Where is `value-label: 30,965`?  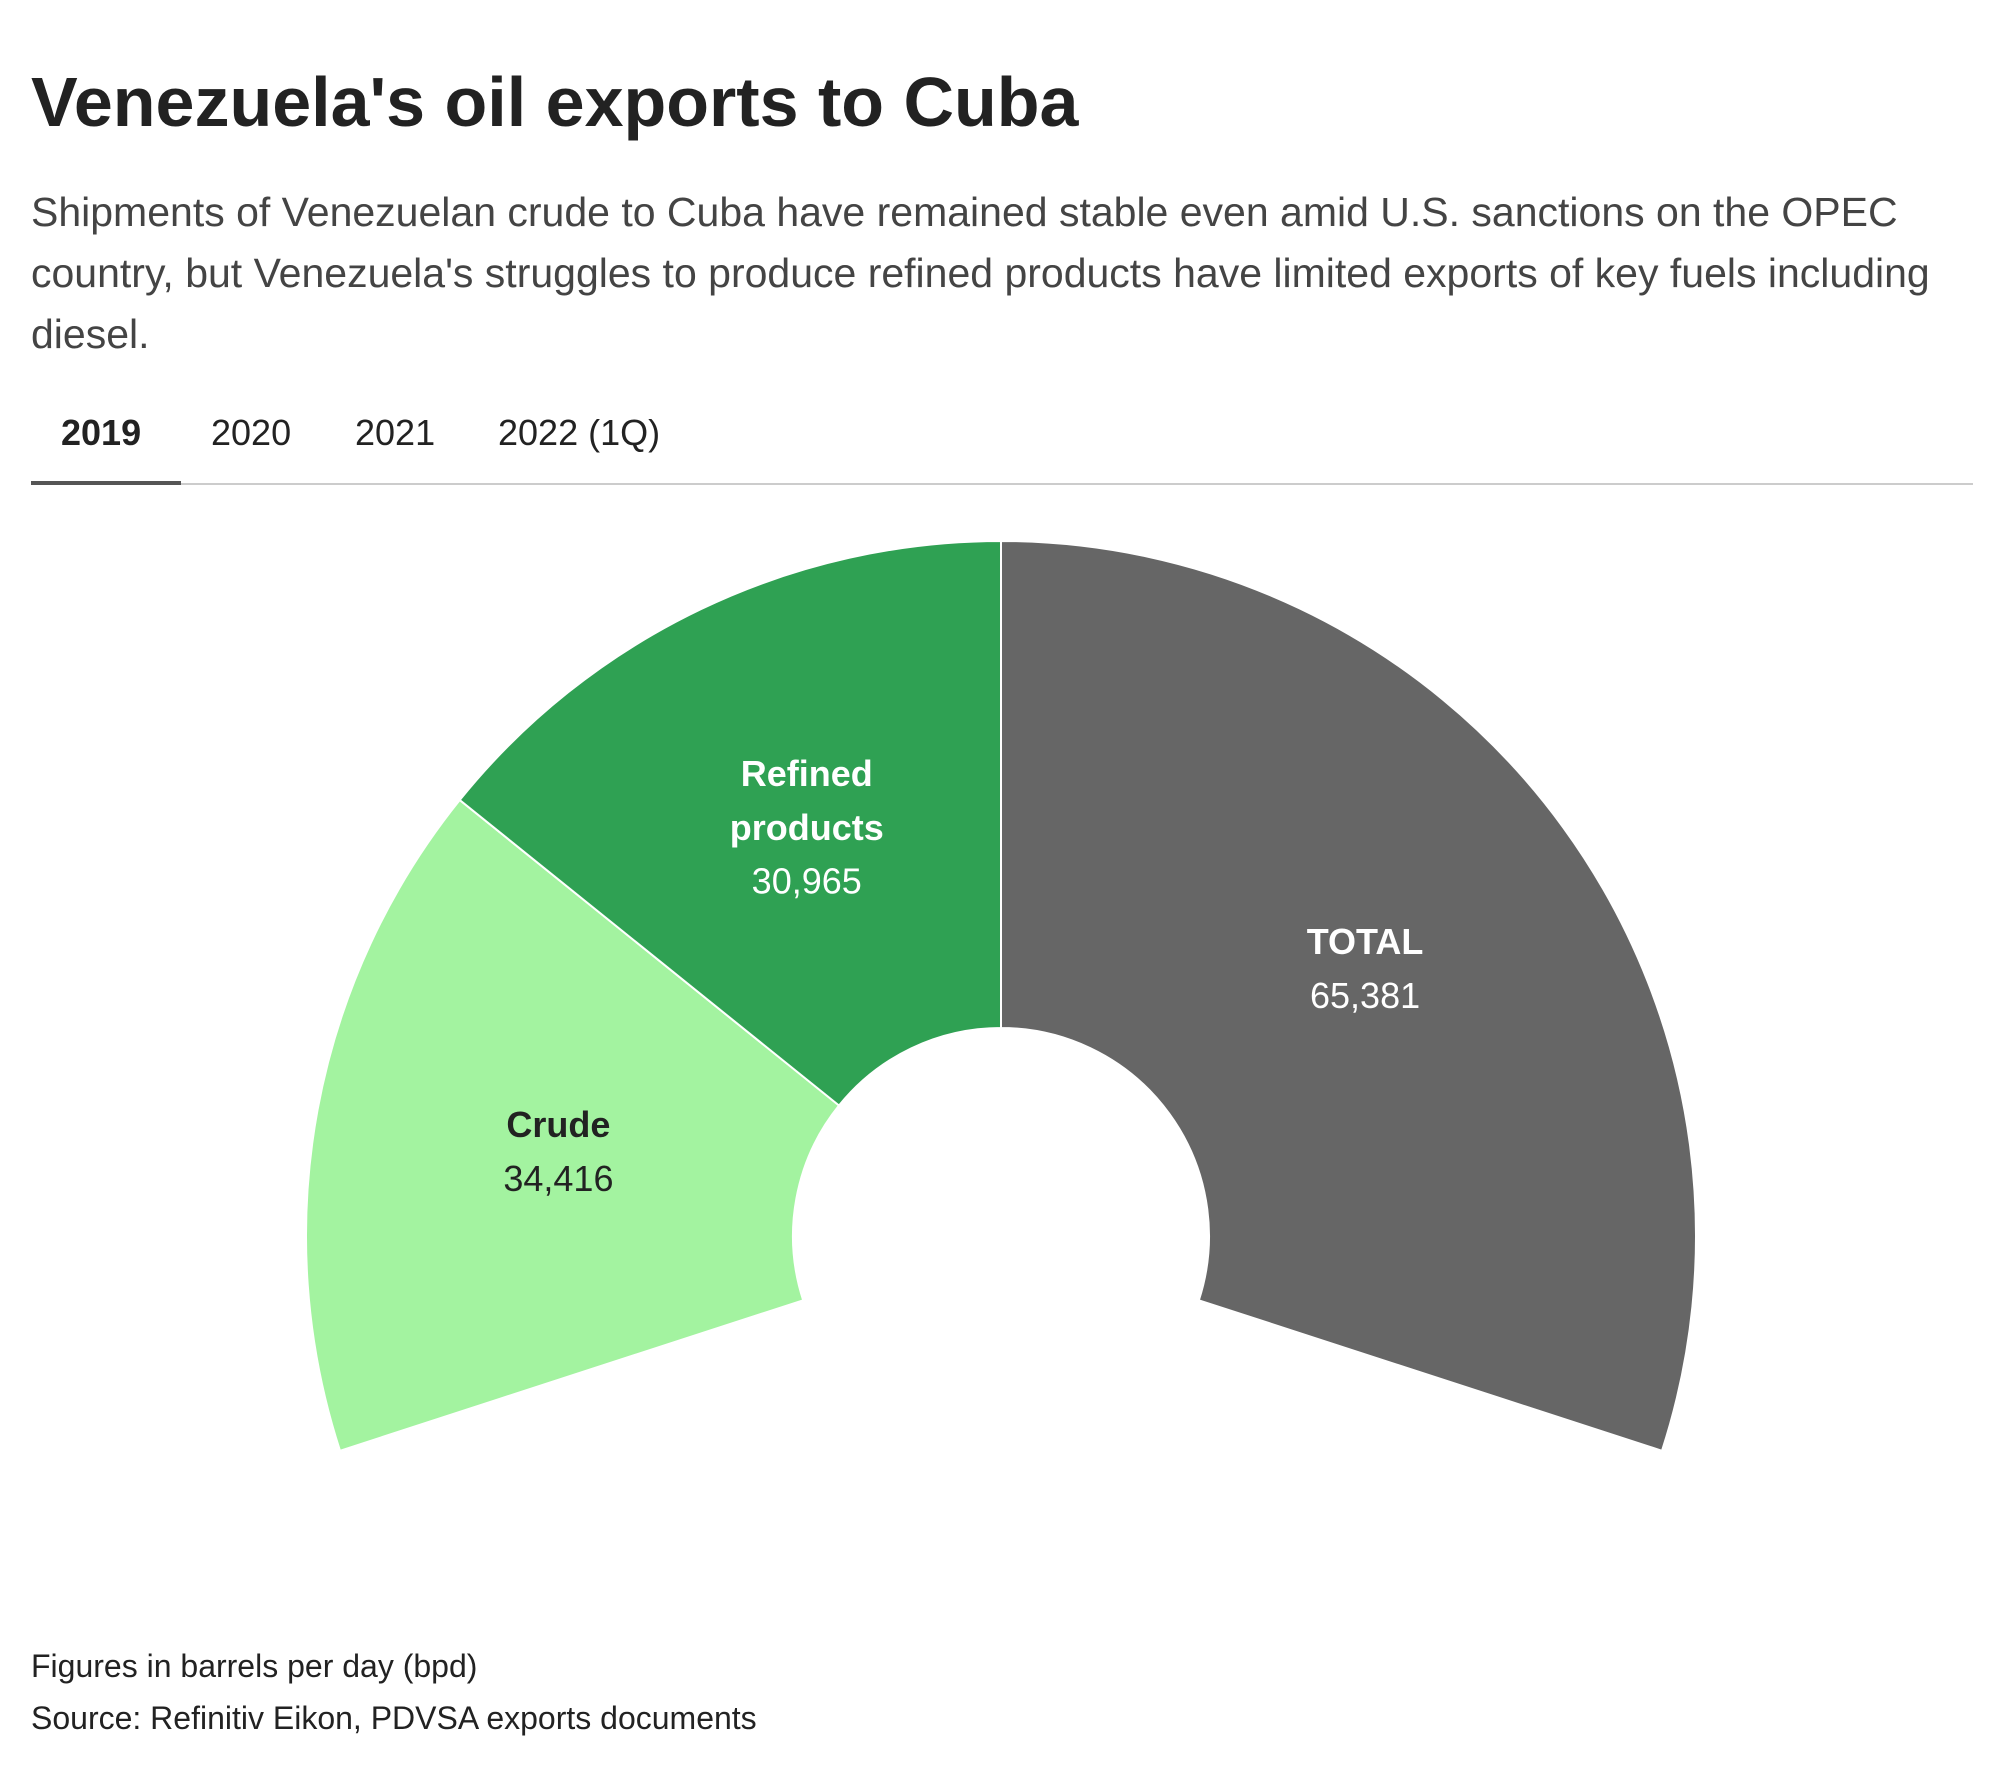 value-label: 30,965 is located at coordinates (807, 881).